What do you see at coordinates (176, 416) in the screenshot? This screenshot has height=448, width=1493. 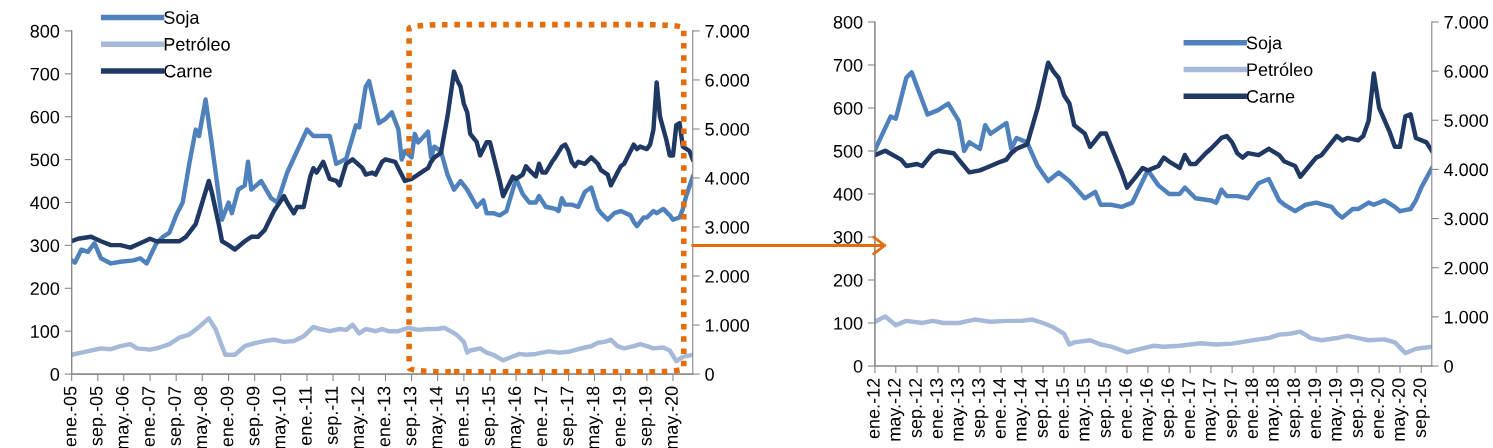 I see `x-tick-label: sep.-07` at bounding box center [176, 416].